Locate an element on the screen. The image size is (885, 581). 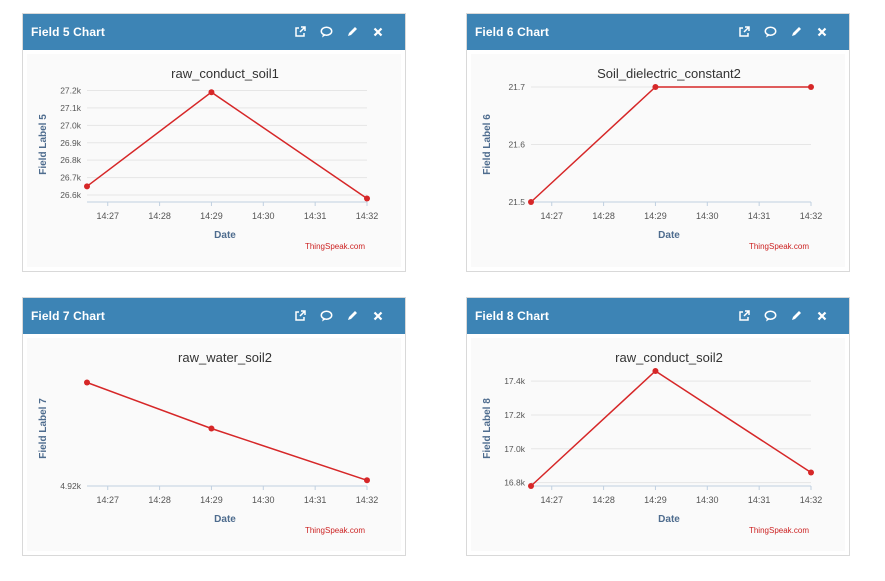
panel-title: Field 5 Chart is located at coordinates (68, 32).